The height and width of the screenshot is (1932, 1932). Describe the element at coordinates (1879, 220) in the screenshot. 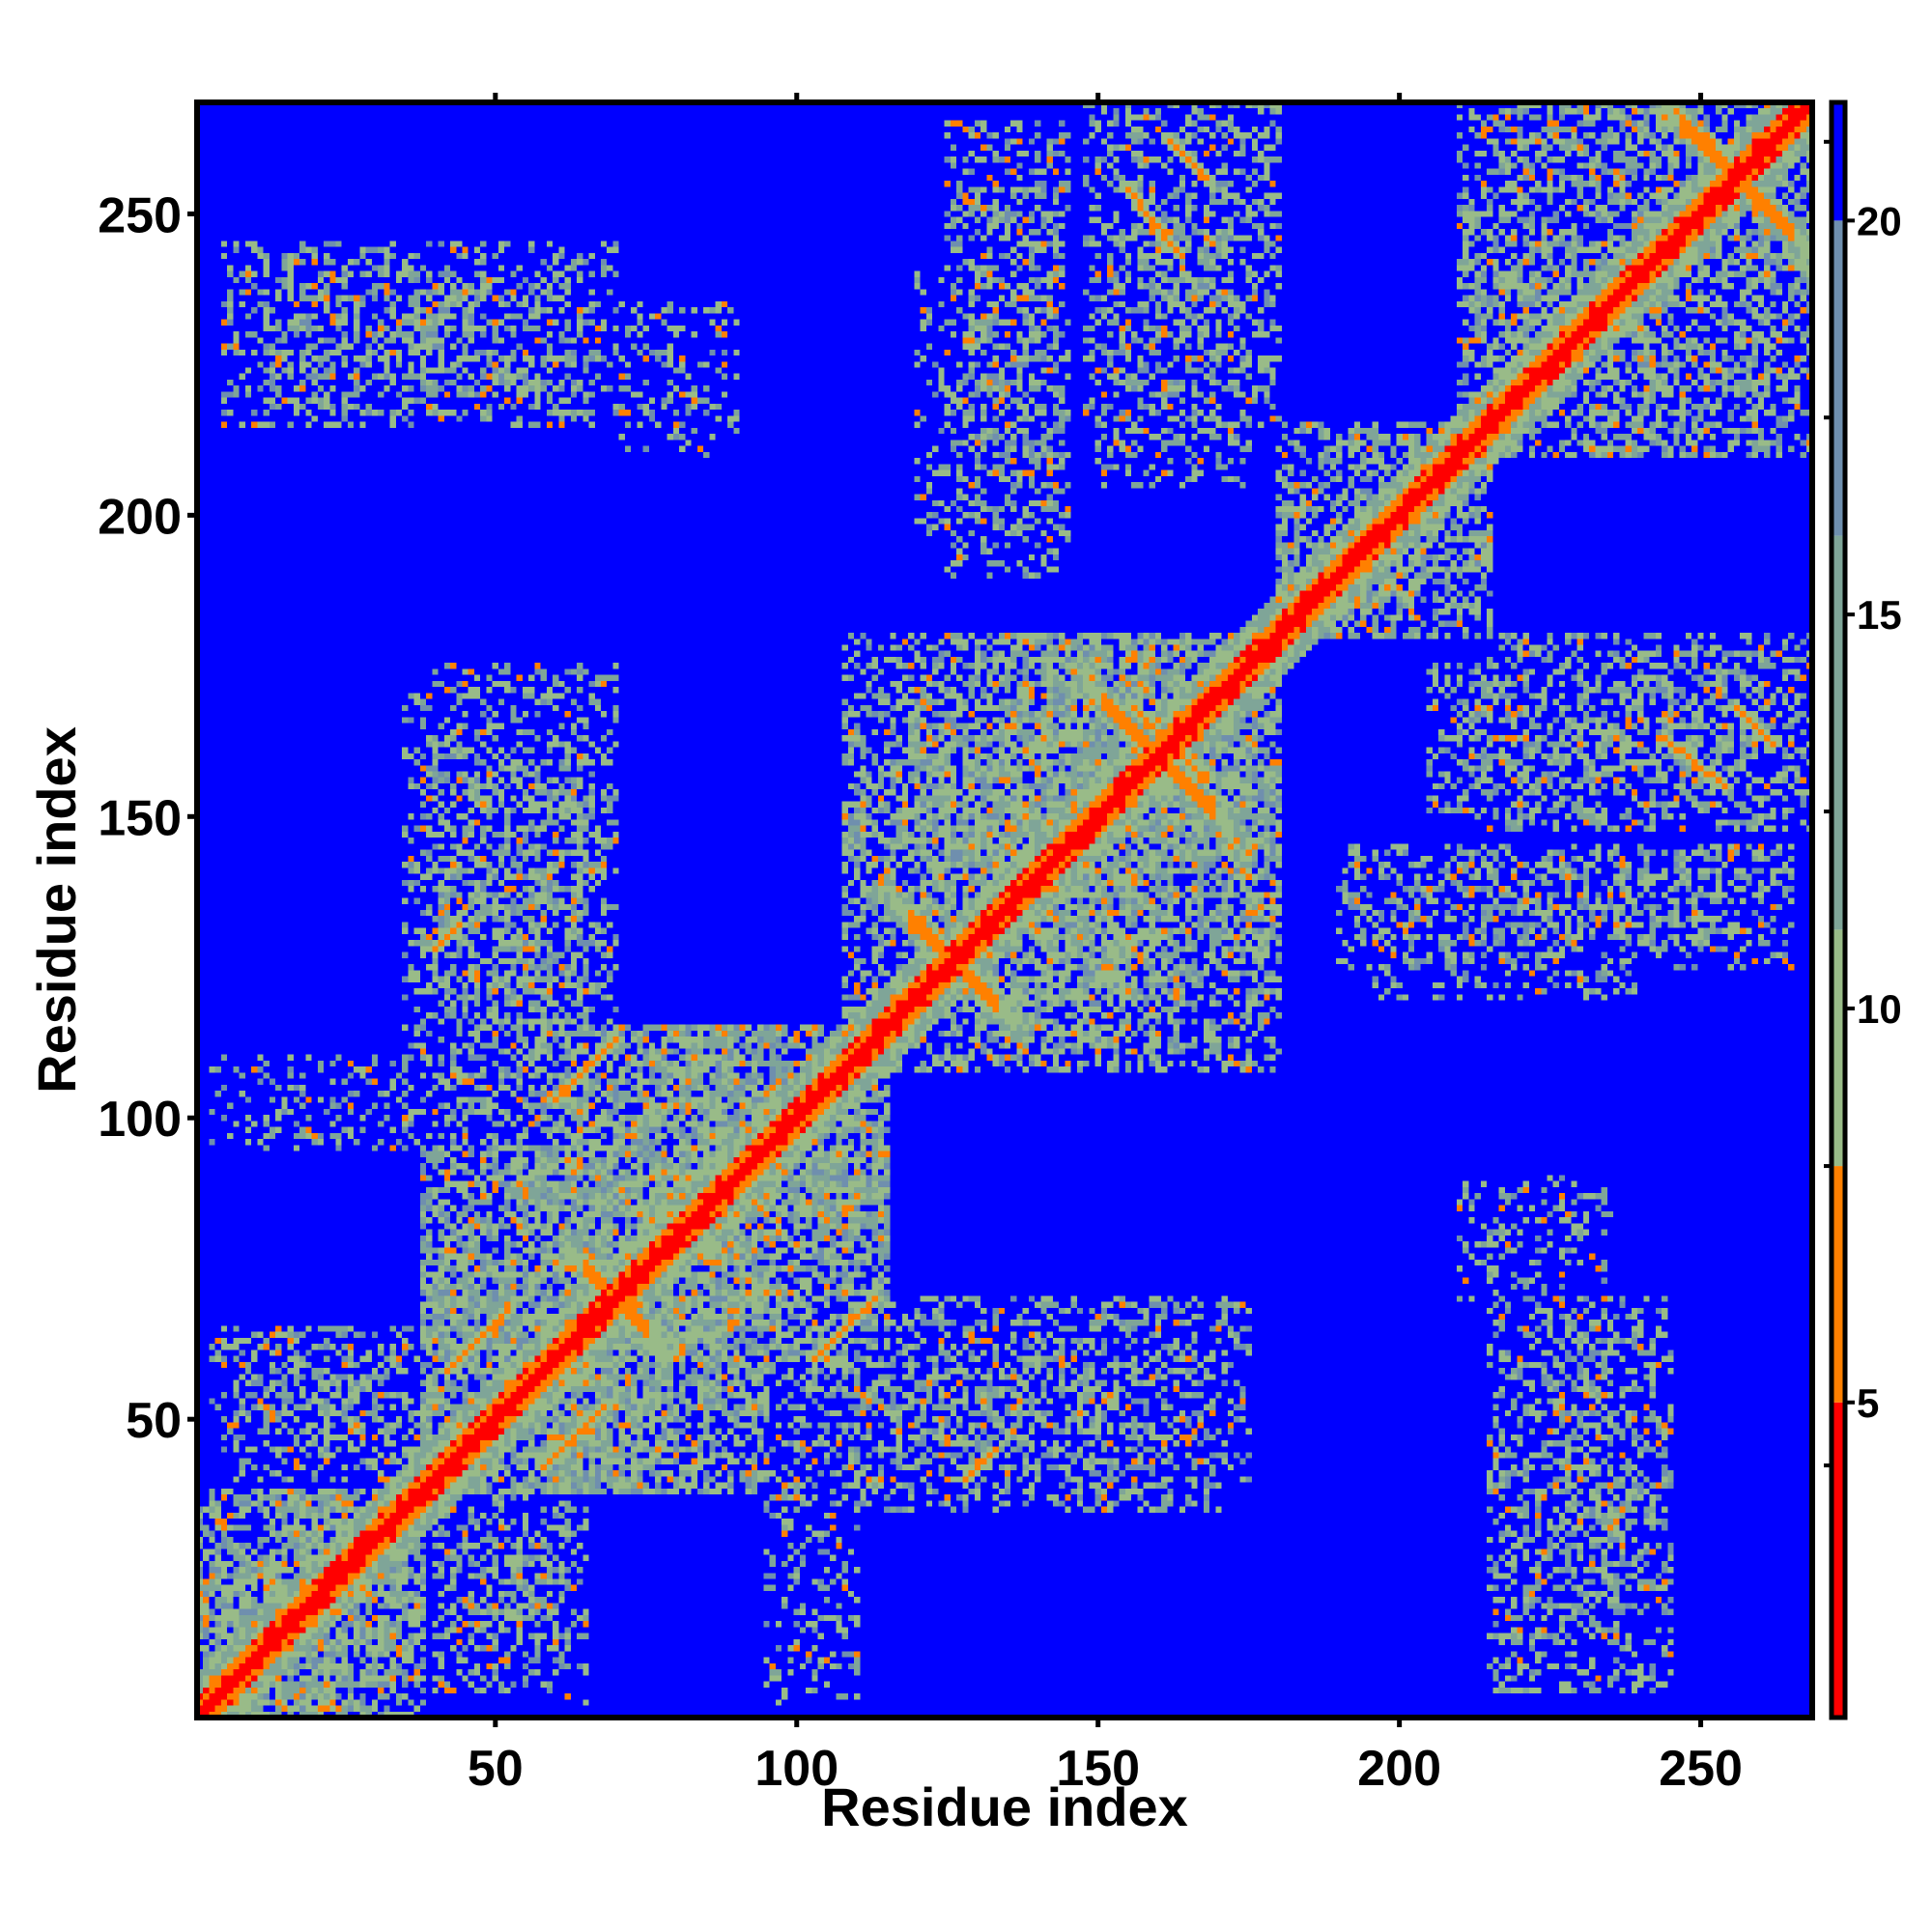

I see `colorbar-tick-label: 20` at that location.